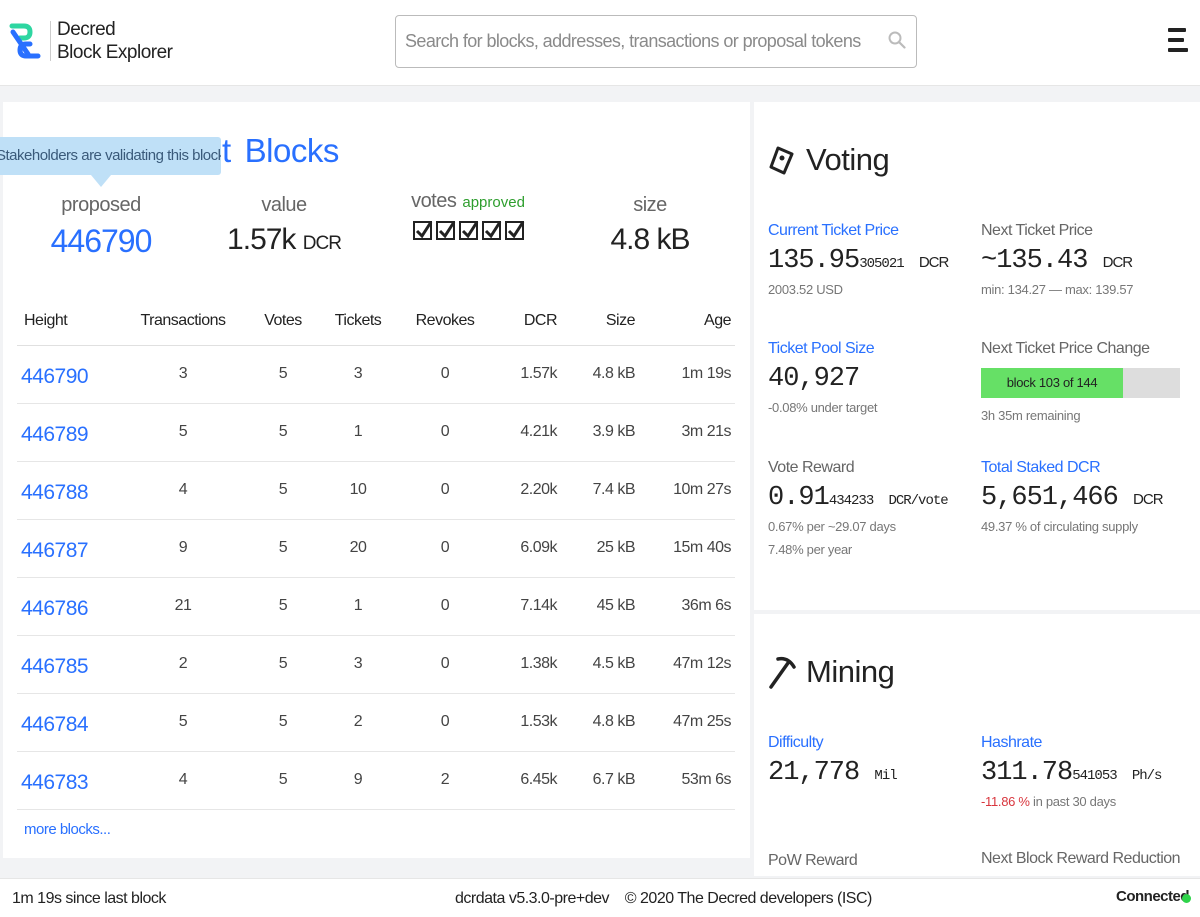 This screenshot has width=1200, height=917. Describe the element at coordinates (1011, 742) in the screenshot. I see `hashrate-label: Hashrate` at that location.